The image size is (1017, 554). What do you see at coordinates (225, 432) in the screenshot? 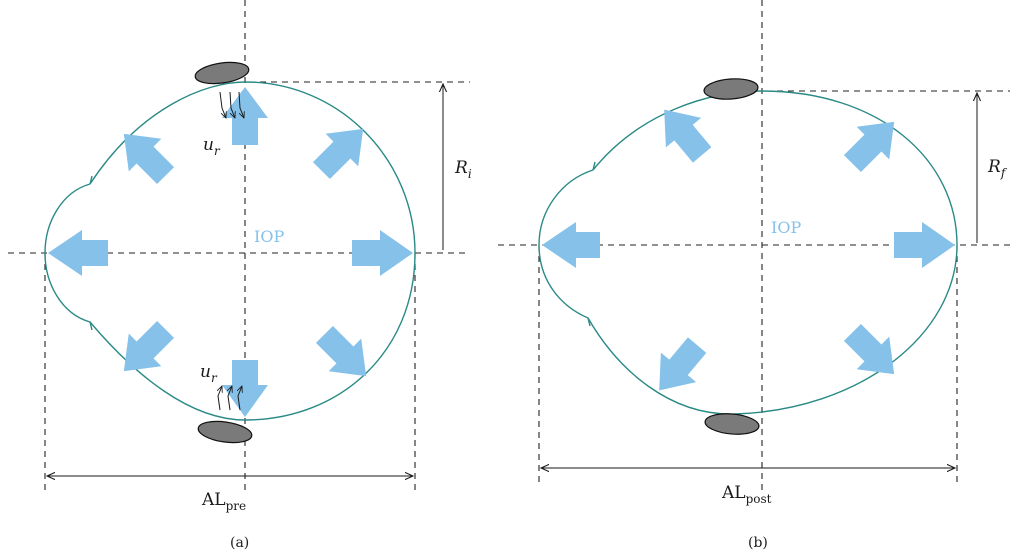
I see `scleral-band-bottom-a` at bounding box center [225, 432].